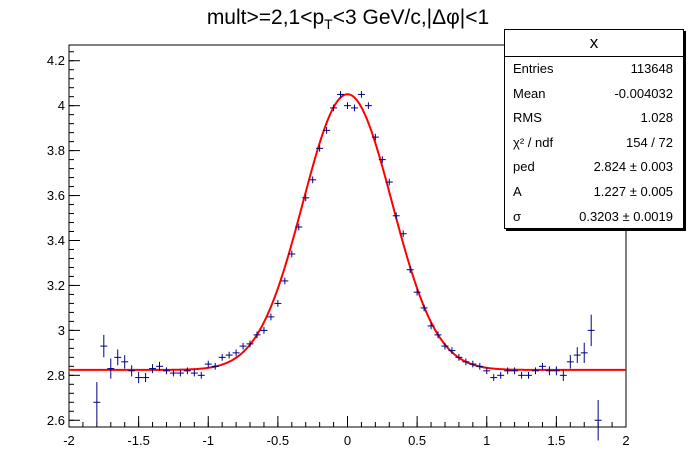 The height and width of the screenshot is (472, 696). I want to click on stats-value: 154 / 72, so click(649, 142).